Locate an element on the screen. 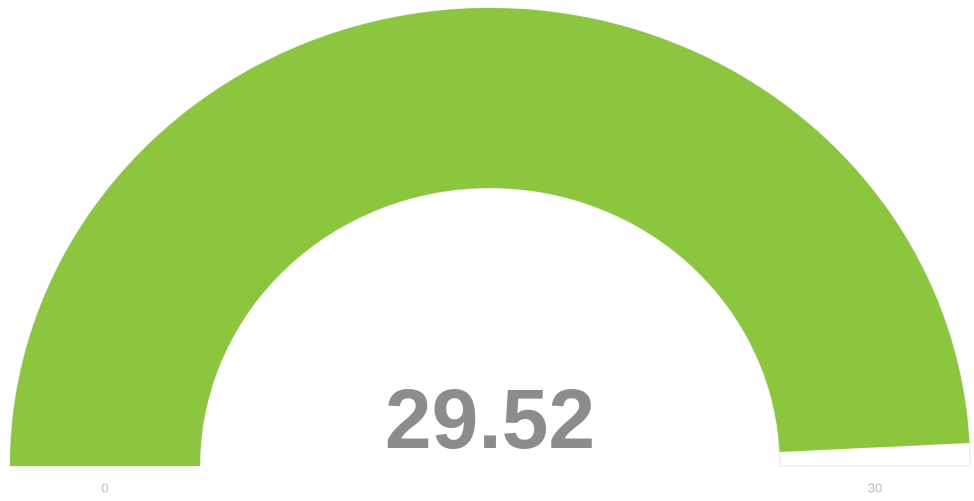 The height and width of the screenshot is (501, 974). gauge-value-label: 29.52 is located at coordinates (490, 419).